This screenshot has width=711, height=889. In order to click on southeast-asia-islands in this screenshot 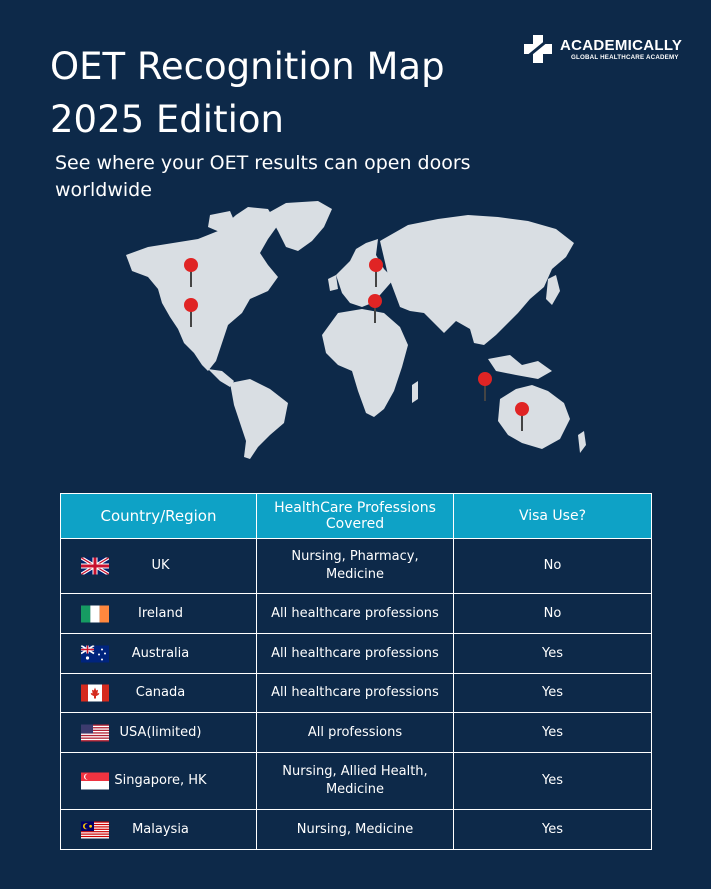, I will do `click(520, 367)`.